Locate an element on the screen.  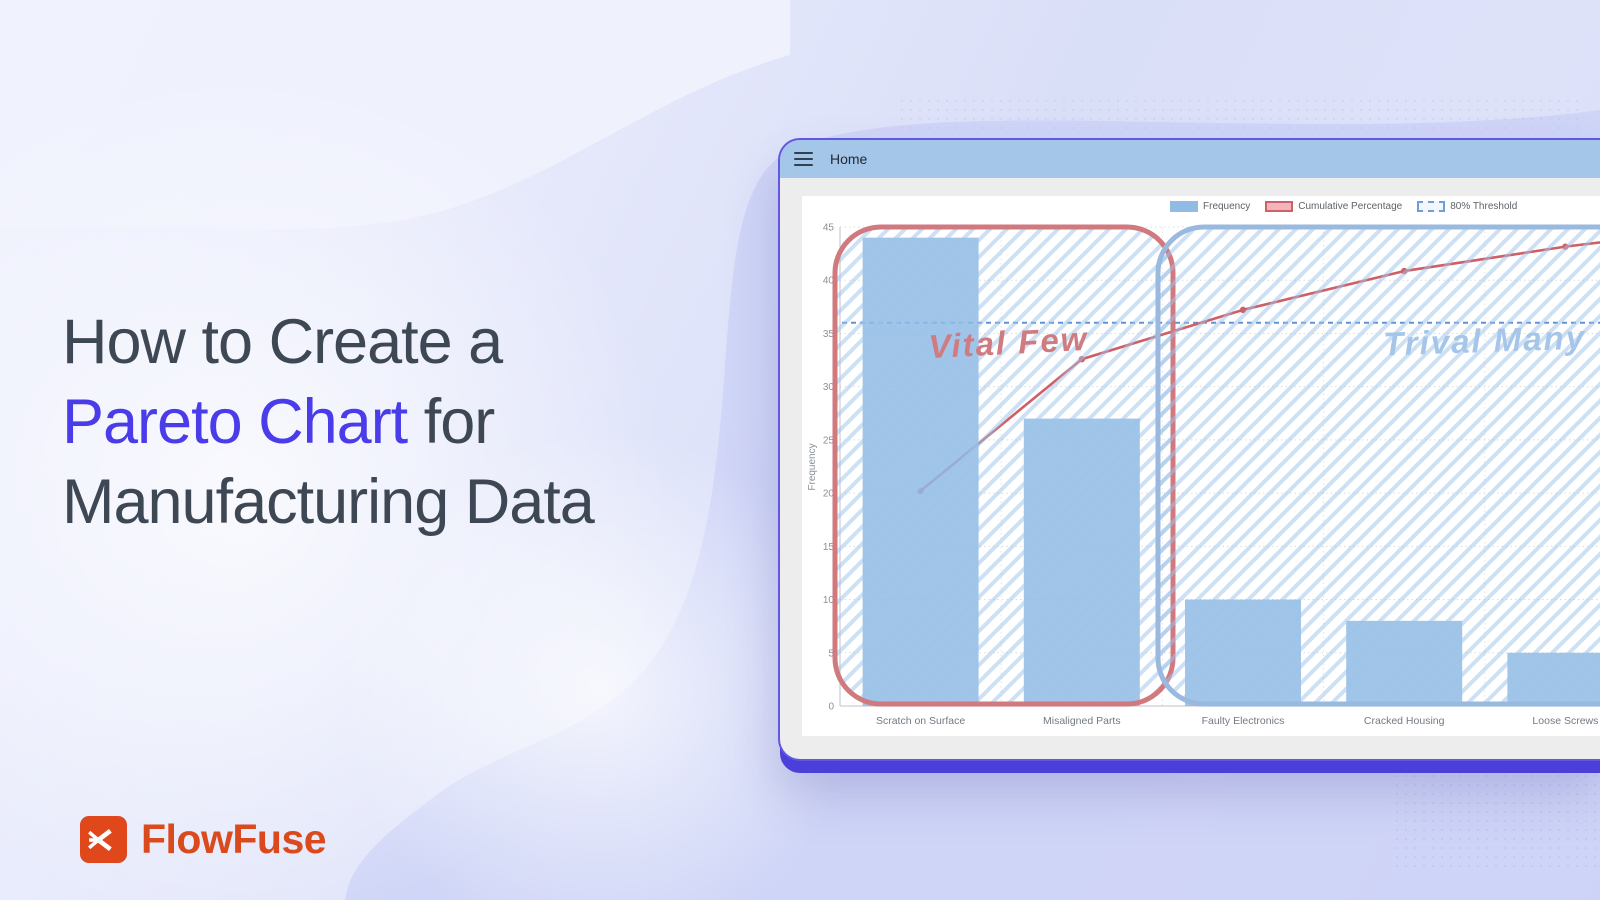
svg-text: Faulty Electronics is located at coordinates (1243, 721).